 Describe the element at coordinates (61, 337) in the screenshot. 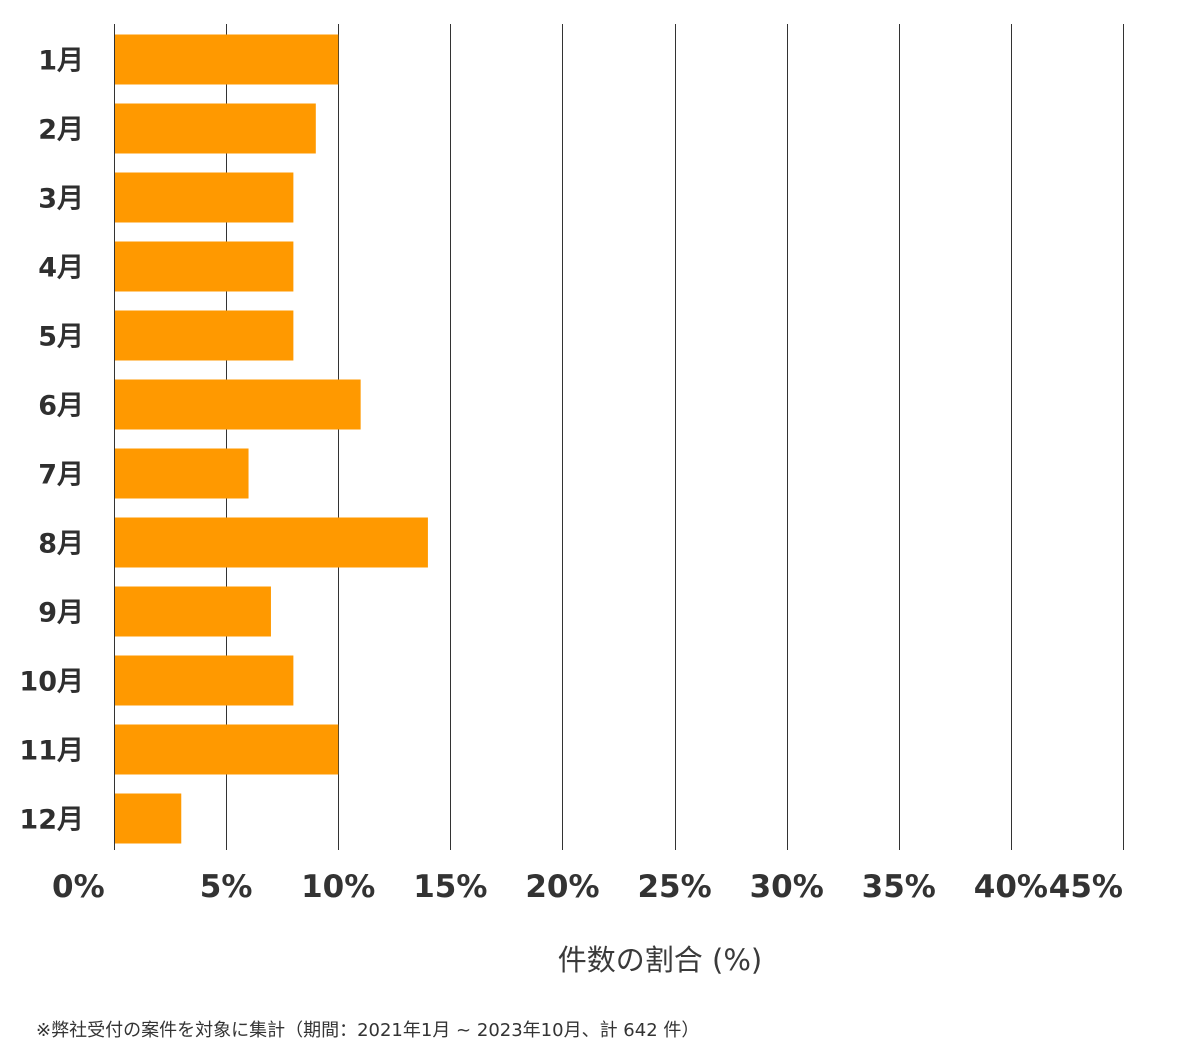

I see `category-label: 5月` at that location.